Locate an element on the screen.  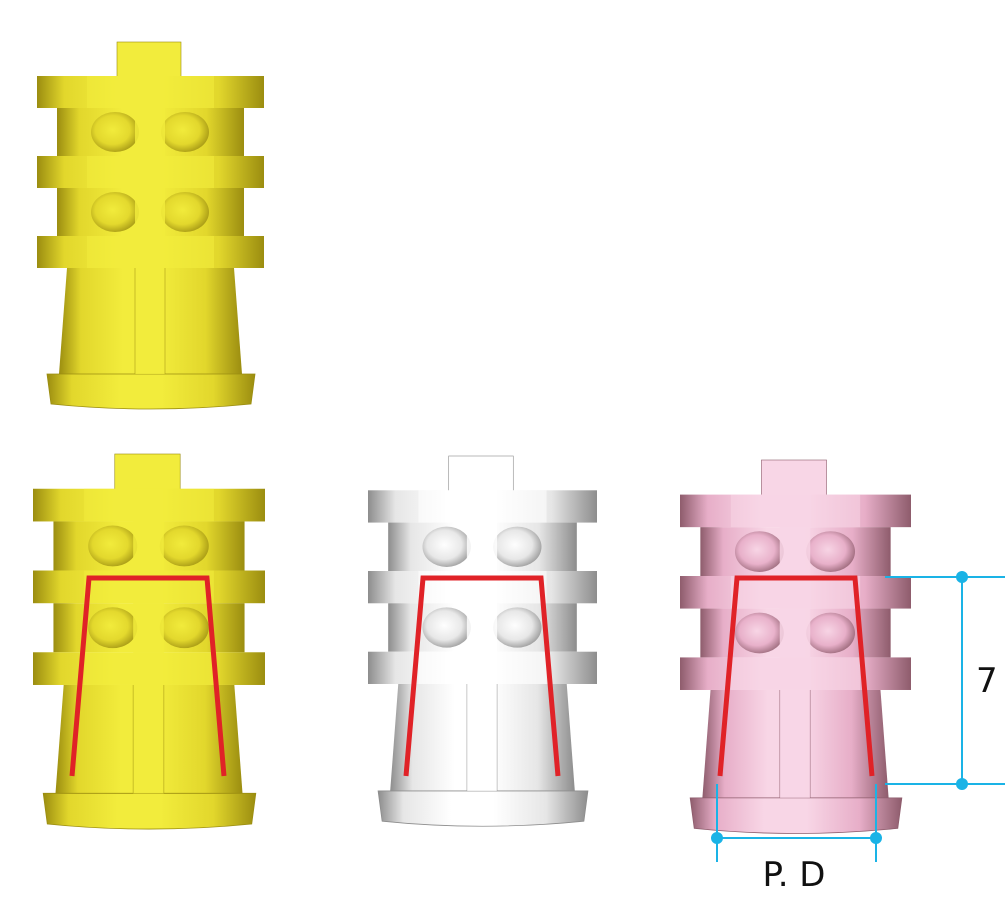
abutment-yellow is located at coordinates (149, 641).